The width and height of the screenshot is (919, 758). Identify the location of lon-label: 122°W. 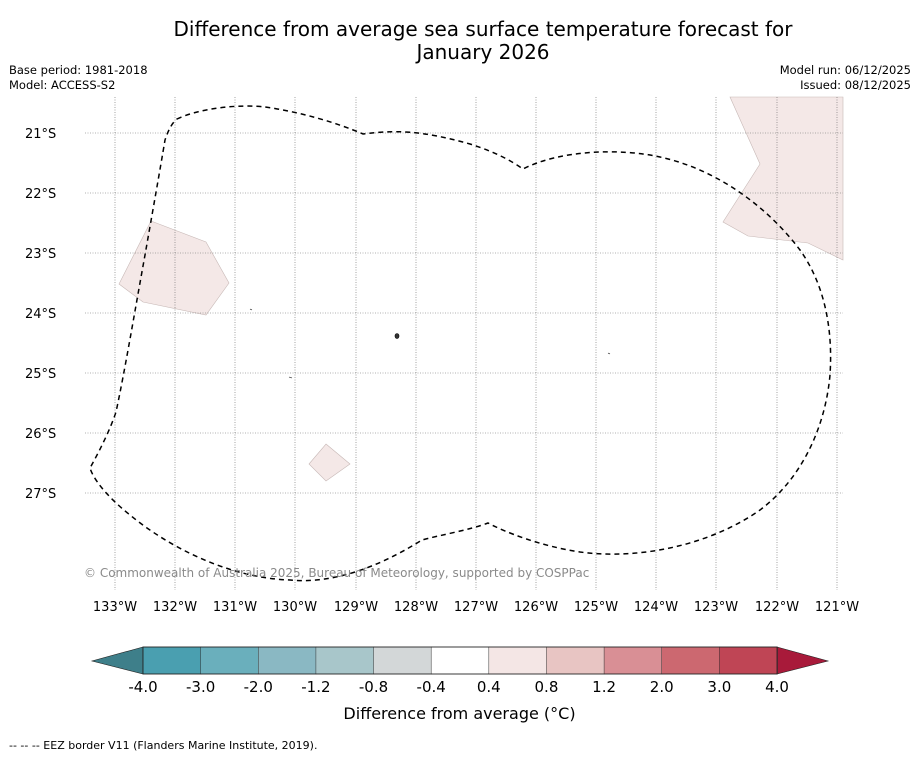
(777, 607).